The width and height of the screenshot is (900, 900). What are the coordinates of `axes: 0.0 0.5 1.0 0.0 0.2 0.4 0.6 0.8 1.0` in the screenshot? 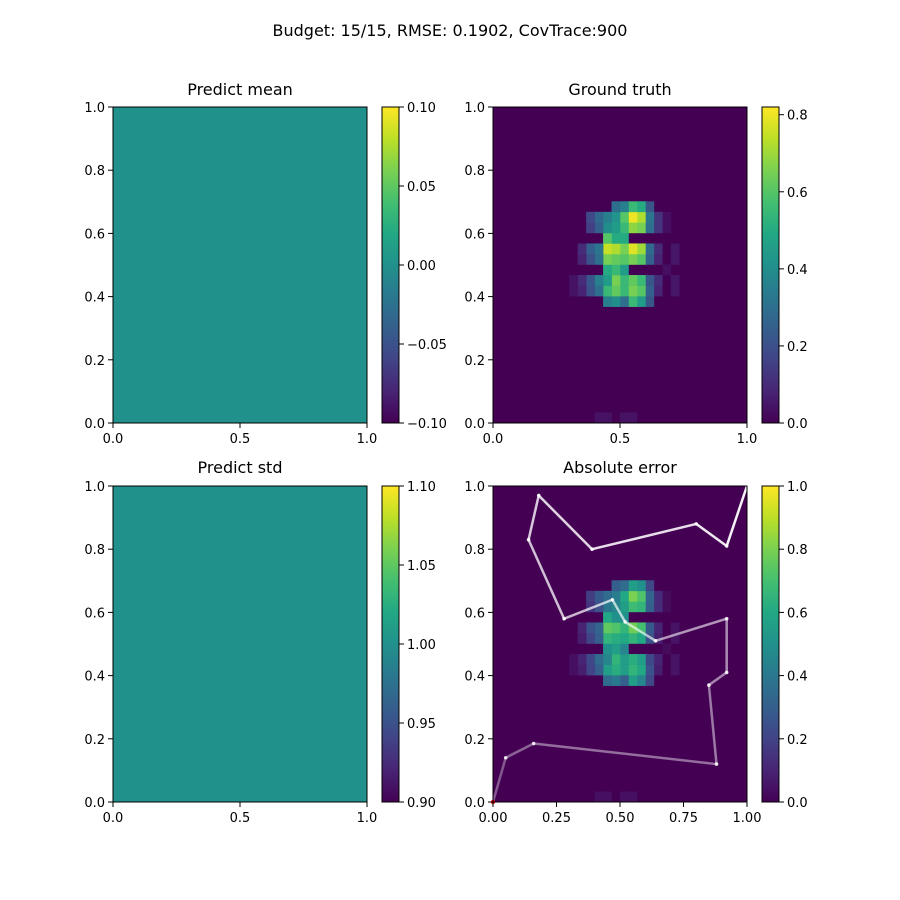 It's located at (230, 274).